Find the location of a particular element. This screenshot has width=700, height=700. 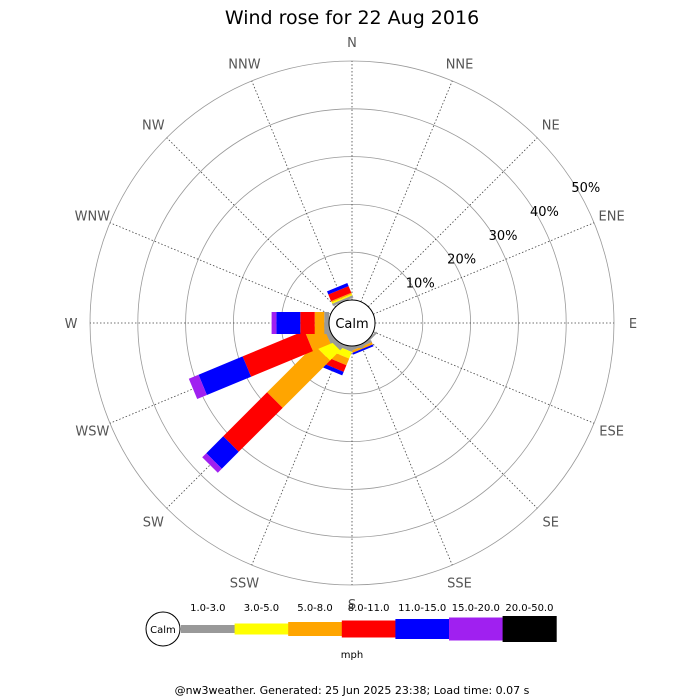

spoke-ese is located at coordinates (484, 377).